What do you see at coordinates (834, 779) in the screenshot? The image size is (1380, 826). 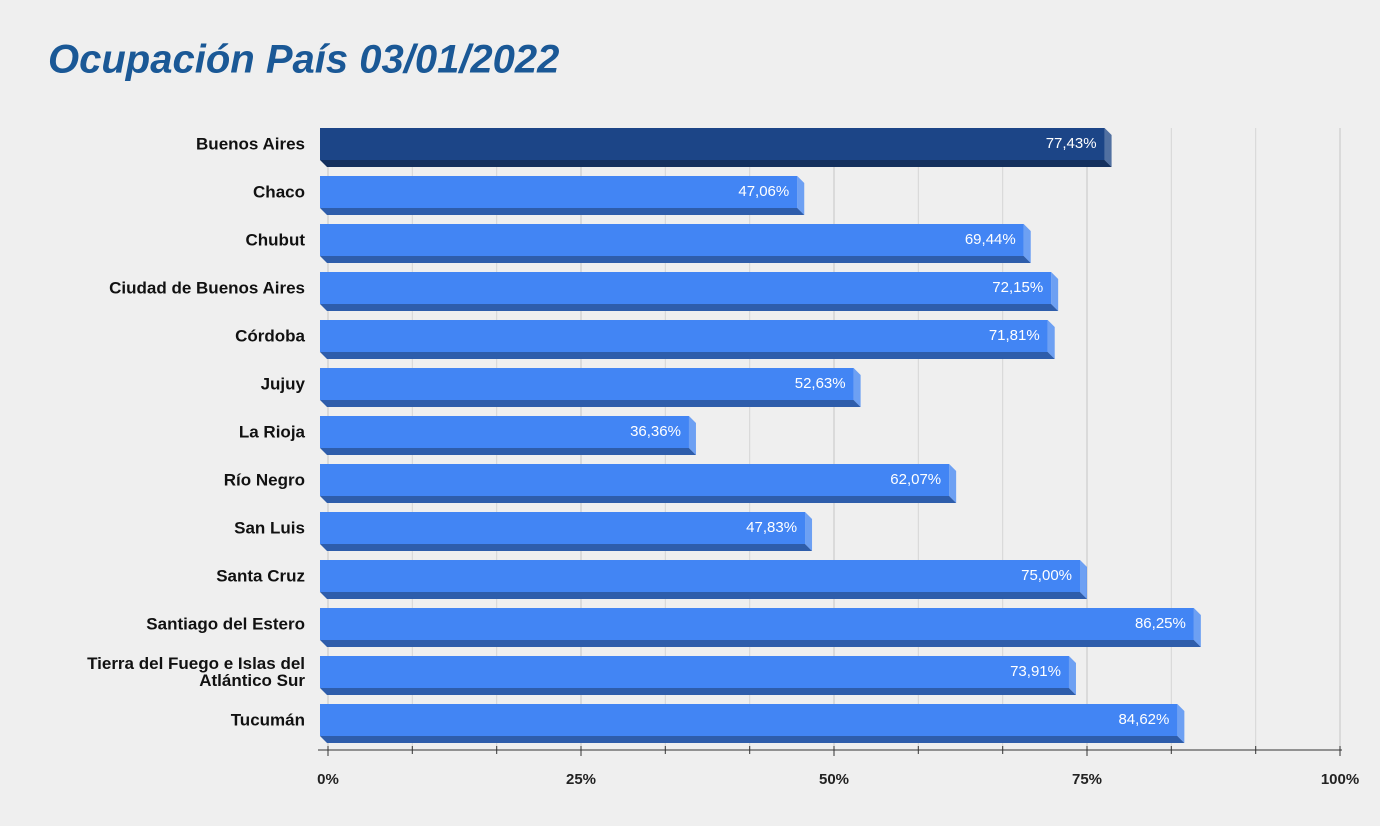 I see `x-tick-label: 50%` at bounding box center [834, 779].